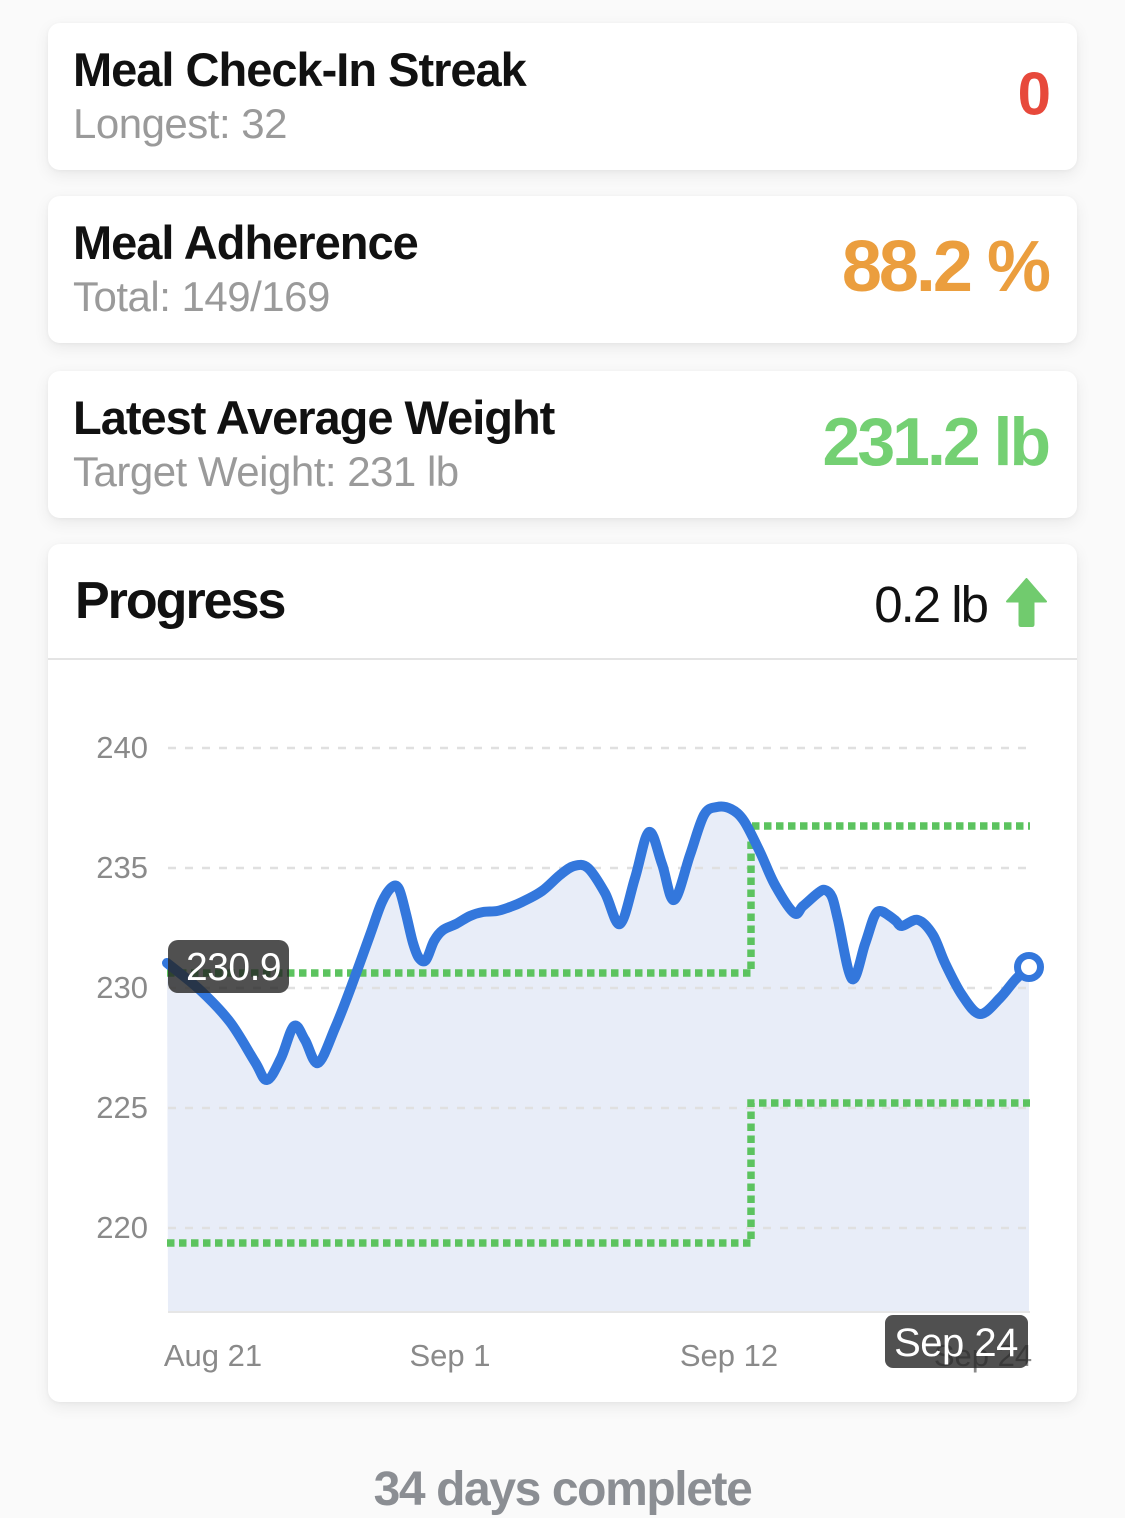 The image size is (1125, 1518). Describe the element at coordinates (122, 1227) in the screenshot. I see `svg-text: 220` at that location.